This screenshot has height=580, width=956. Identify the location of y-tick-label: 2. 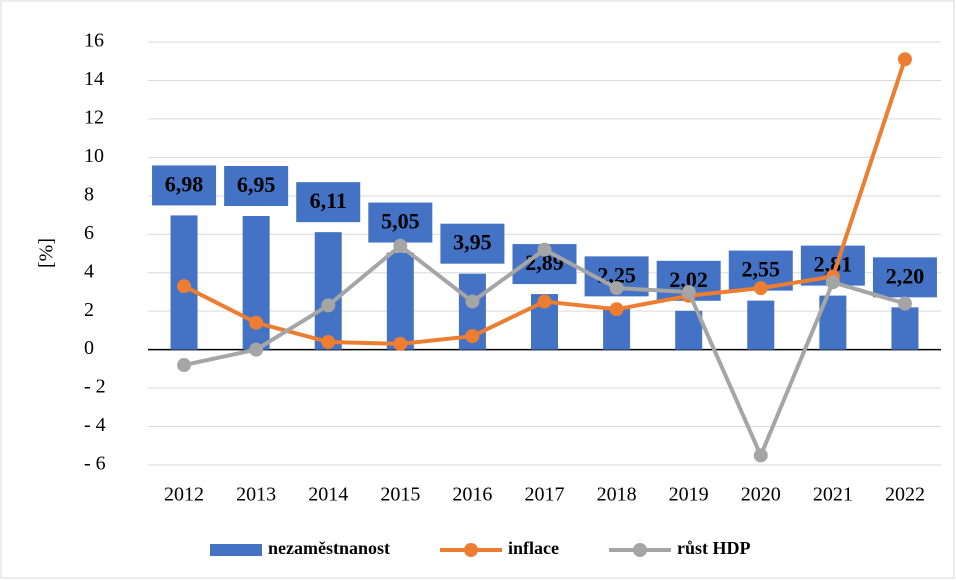
(89, 310).